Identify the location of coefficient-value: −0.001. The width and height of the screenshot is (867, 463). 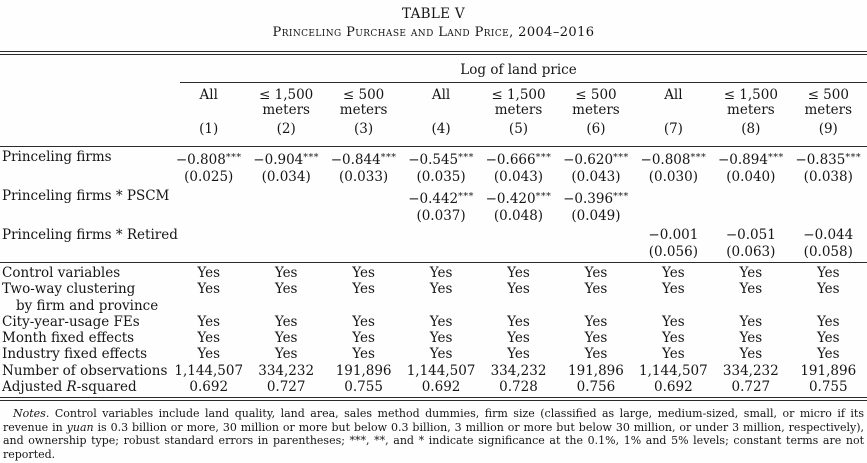
(673, 235).